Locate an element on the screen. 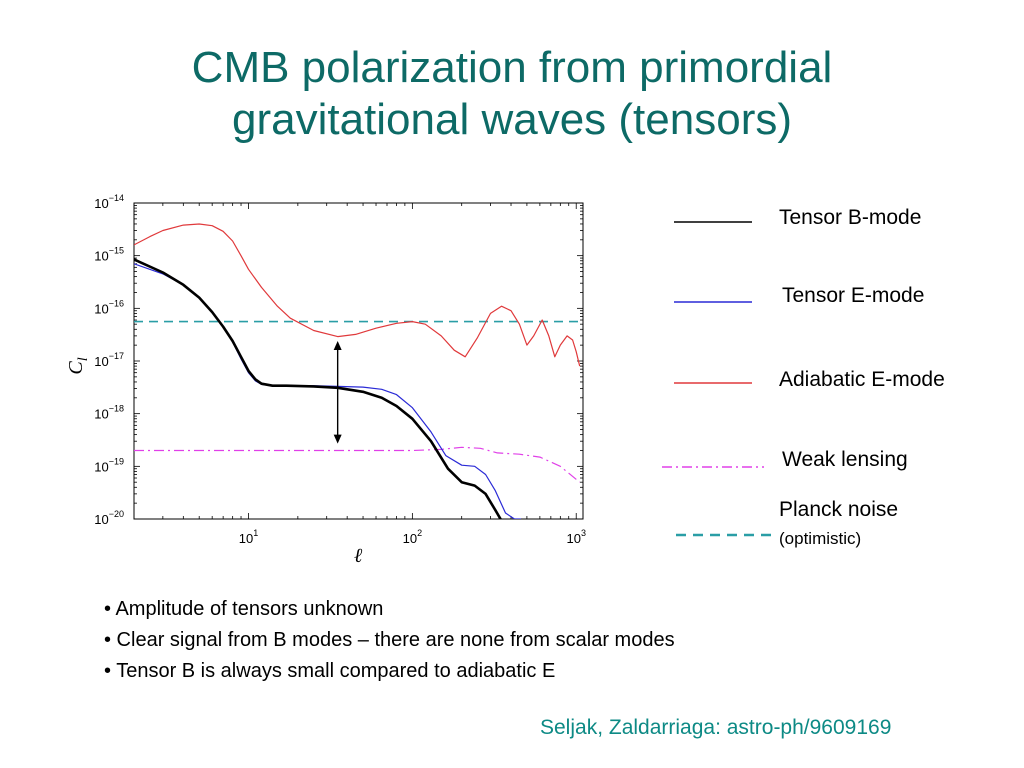  legend-label-adiabatic-e: Adiabatic E-mode is located at coordinates (862, 379).